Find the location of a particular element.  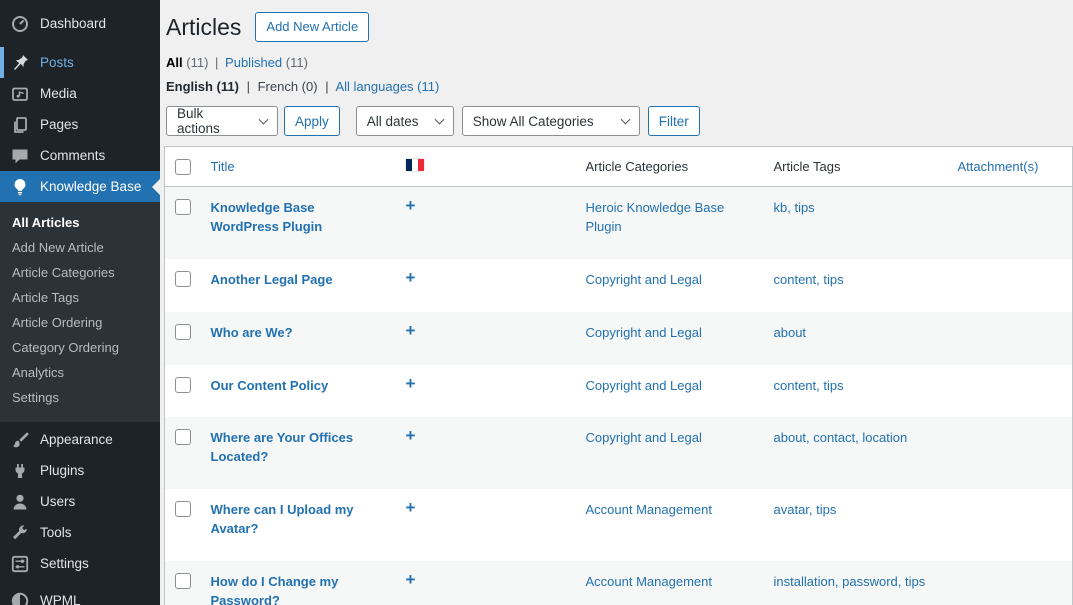

sidebar-item-label: Dashboard is located at coordinates (73, 23).